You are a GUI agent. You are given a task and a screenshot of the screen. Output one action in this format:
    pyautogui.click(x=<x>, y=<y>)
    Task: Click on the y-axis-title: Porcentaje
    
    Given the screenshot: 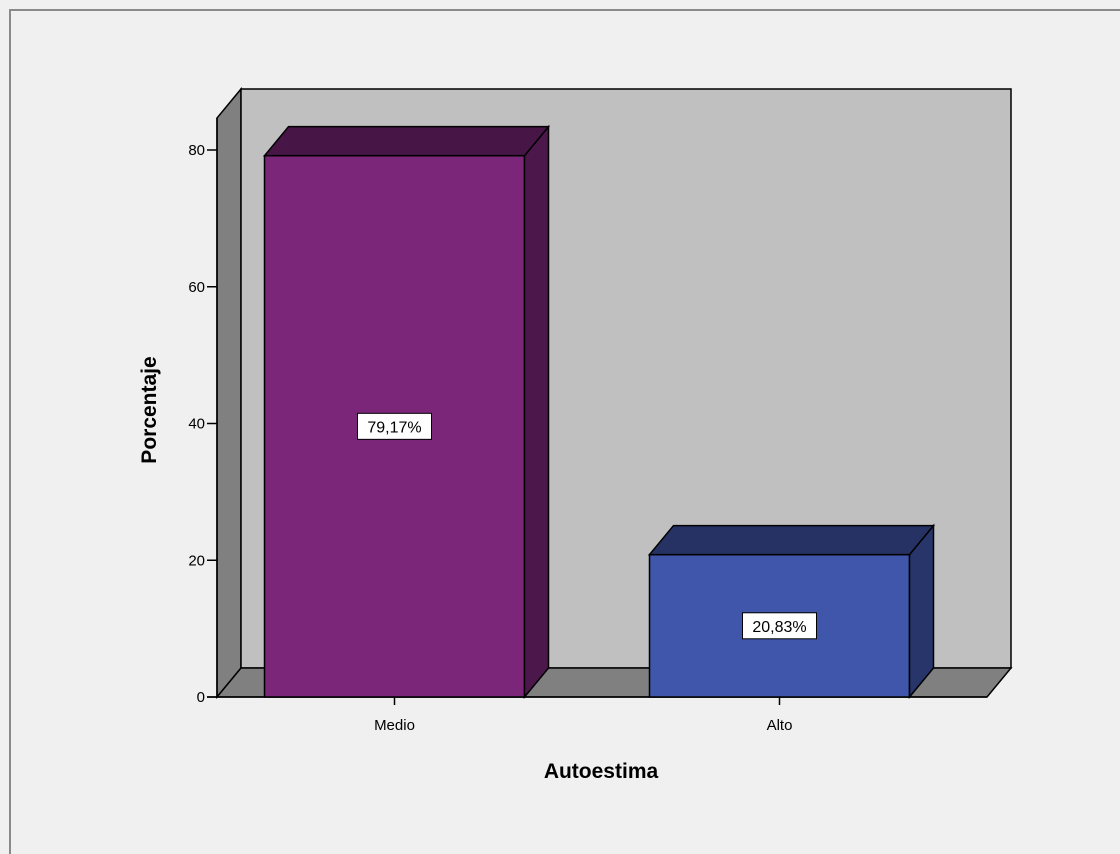 What is the action you would take?
    pyautogui.click(x=149, y=409)
    